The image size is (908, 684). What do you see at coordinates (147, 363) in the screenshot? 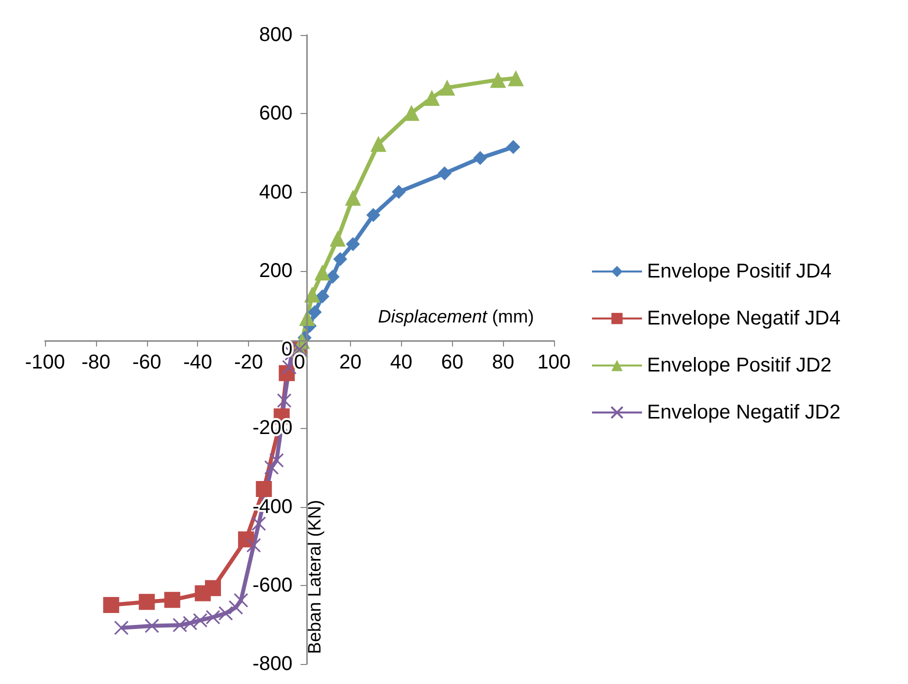
I see `x-tick-label: -60` at bounding box center [147, 363].